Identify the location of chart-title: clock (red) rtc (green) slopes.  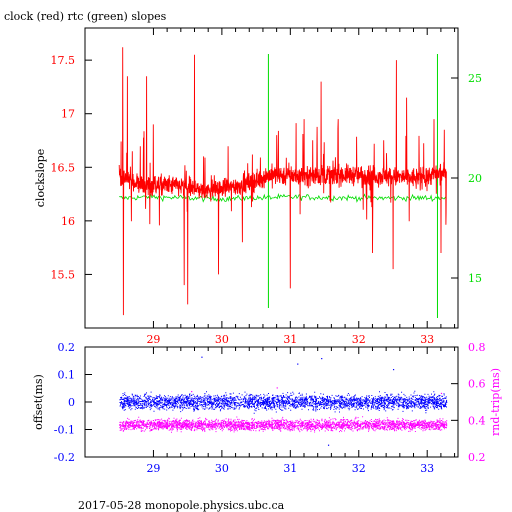
(85, 16).